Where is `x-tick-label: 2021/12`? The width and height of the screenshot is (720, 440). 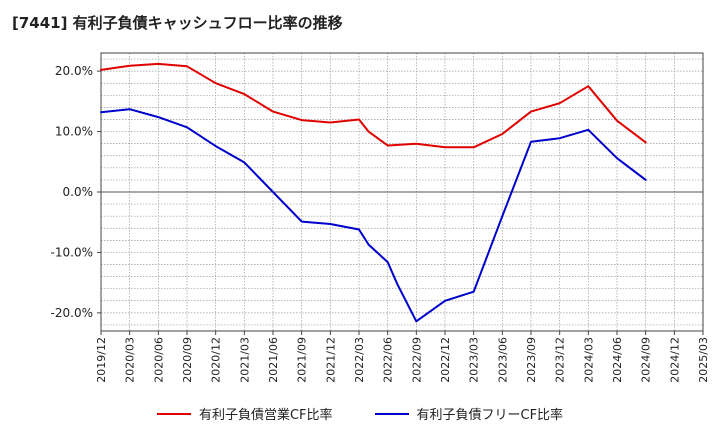 x-tick-label: 2021/12 is located at coordinates (330, 360).